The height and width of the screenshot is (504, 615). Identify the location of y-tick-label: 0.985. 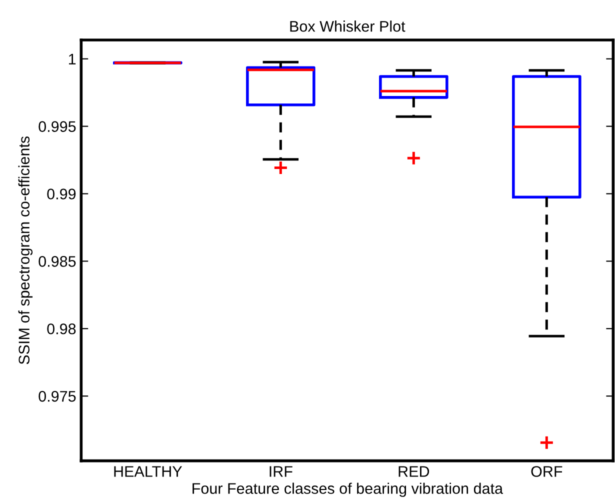
(57, 261).